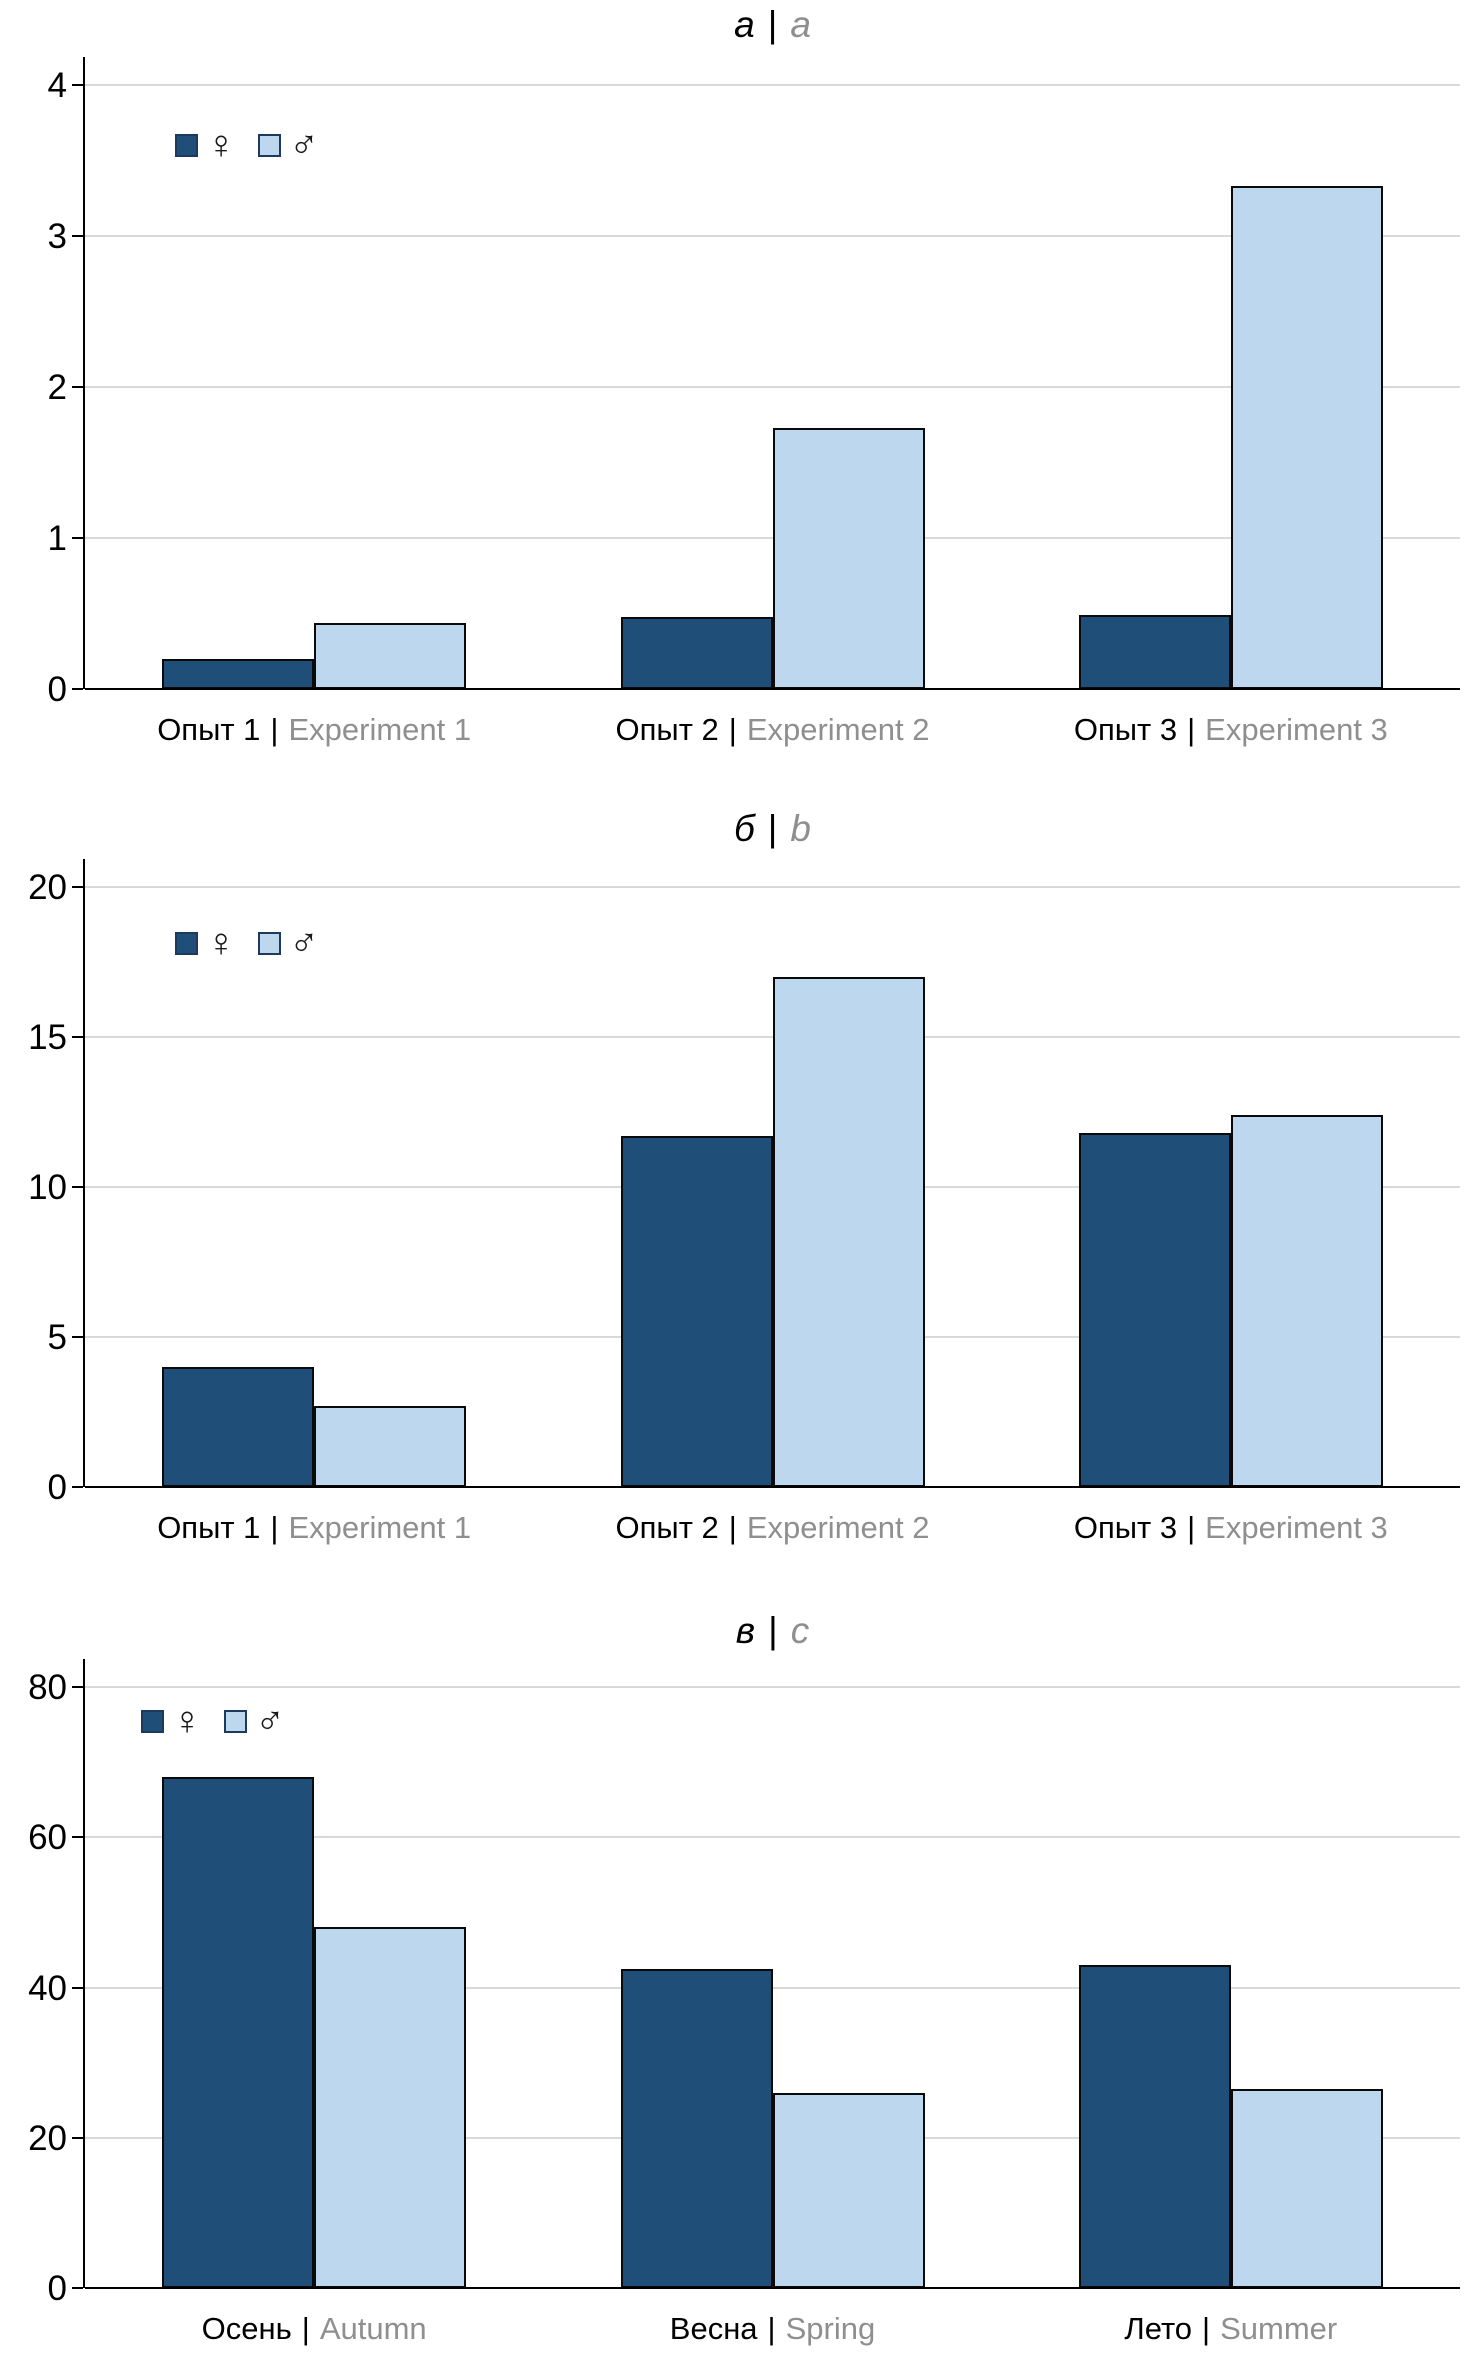 This screenshot has width=1472, height=2361. Describe the element at coordinates (47, 1037) in the screenshot. I see `y-tick-label: 15` at that location.